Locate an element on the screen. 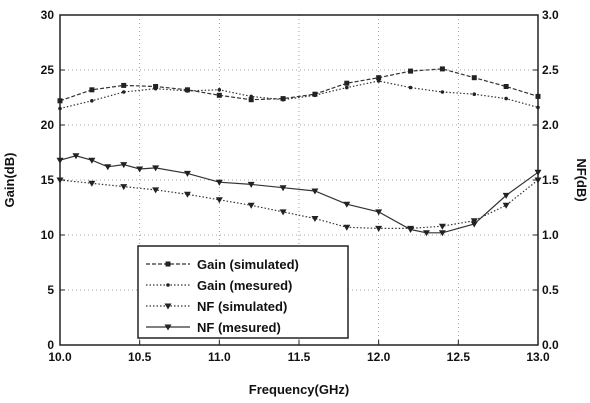 This screenshot has width=590, height=403. y2-tick-label: 1.0 is located at coordinates (550, 235).